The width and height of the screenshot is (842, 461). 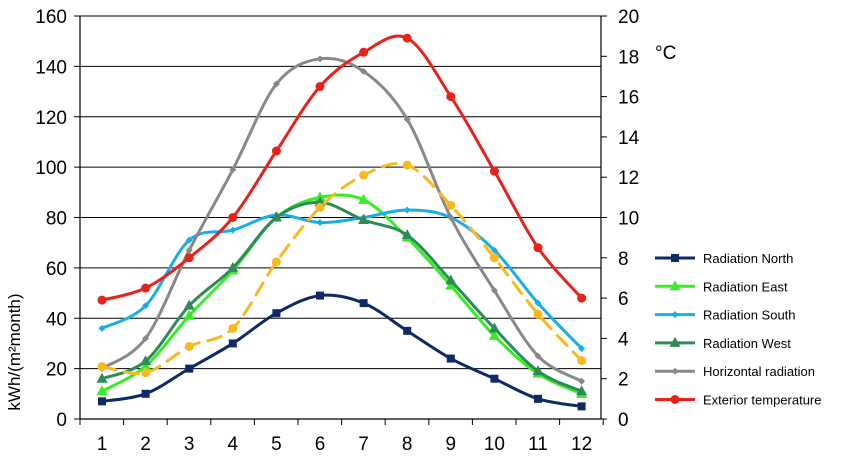 I want to click on y-tick-label: 0, so click(x=61, y=420).